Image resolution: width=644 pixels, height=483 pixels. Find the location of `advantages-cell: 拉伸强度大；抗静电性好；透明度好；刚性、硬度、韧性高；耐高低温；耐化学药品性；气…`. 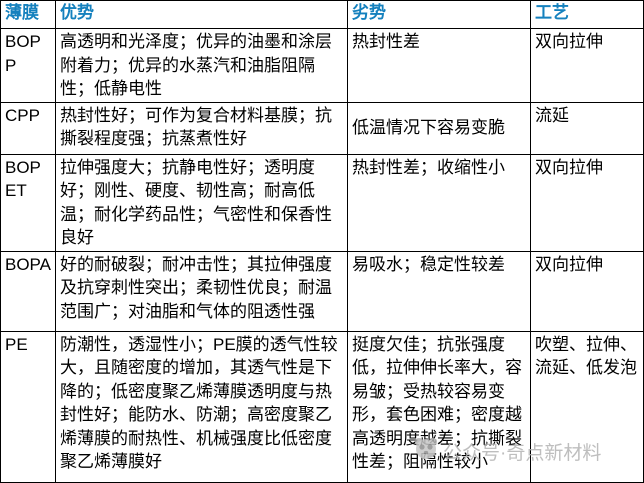

advantages-cell: 拉伸强度大；抗静电性好；透明度好；刚性、硬度、韧性高；耐高低温；耐化学药品性；气… is located at coordinates (201, 202).